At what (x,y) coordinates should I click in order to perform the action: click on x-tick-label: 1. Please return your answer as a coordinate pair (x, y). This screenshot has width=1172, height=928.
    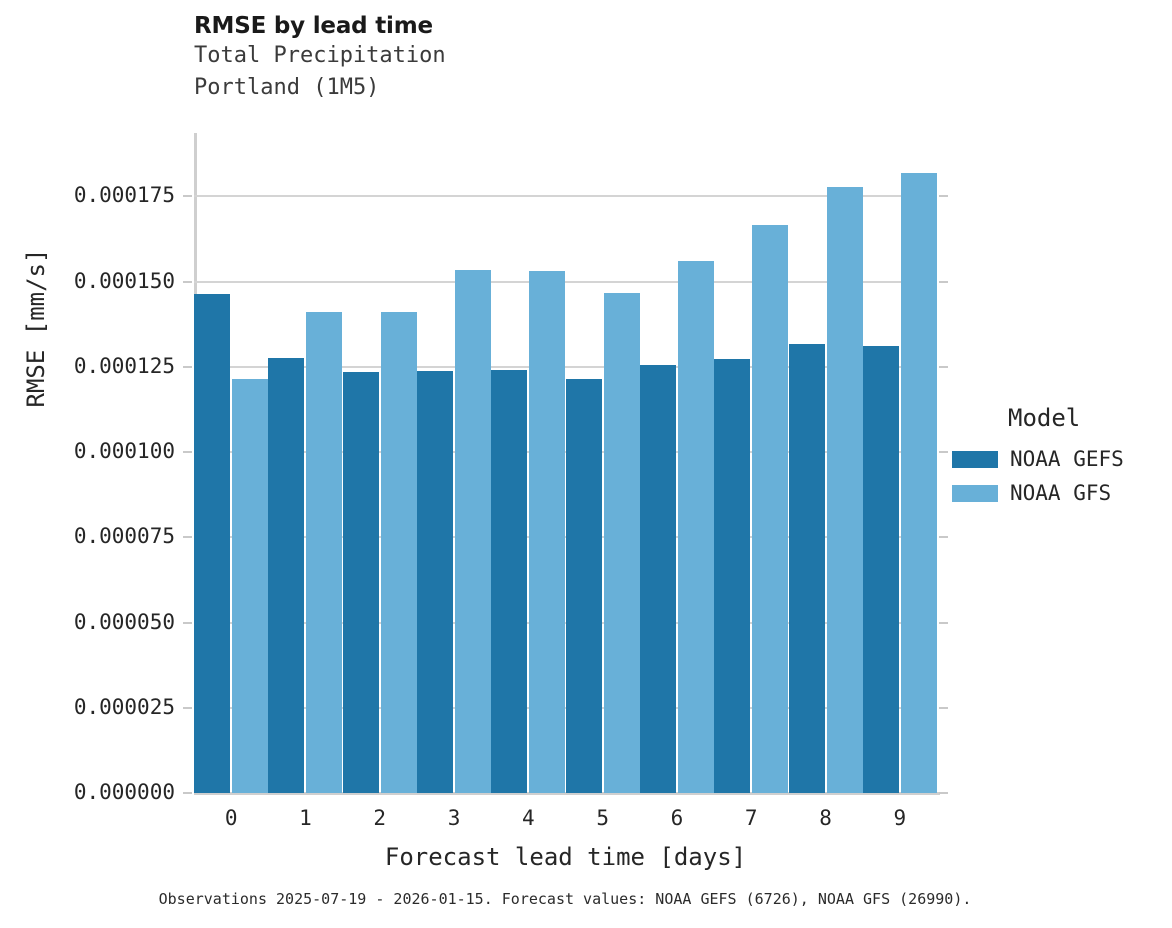
    Looking at the image, I should click on (305, 818).